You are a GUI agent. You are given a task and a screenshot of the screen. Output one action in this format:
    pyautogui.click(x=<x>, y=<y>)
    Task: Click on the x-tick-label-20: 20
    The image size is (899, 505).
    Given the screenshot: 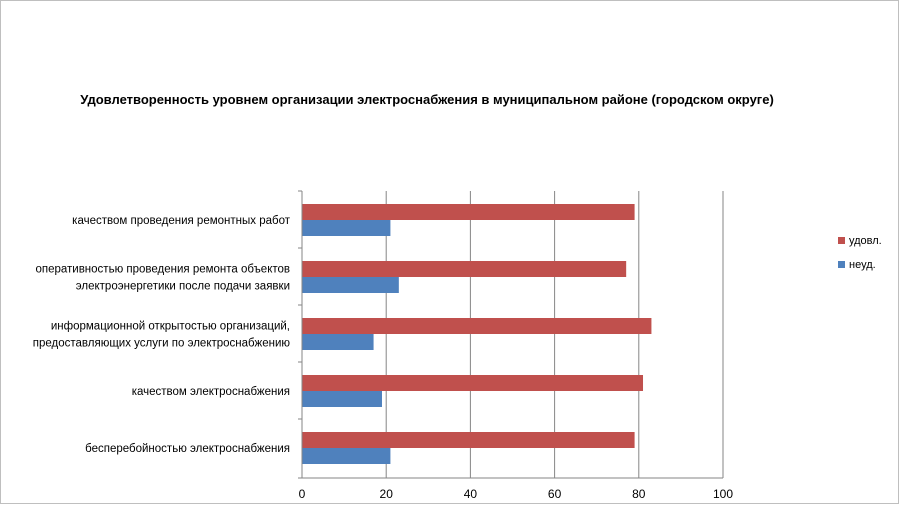 What is the action you would take?
    pyautogui.click(x=387, y=494)
    